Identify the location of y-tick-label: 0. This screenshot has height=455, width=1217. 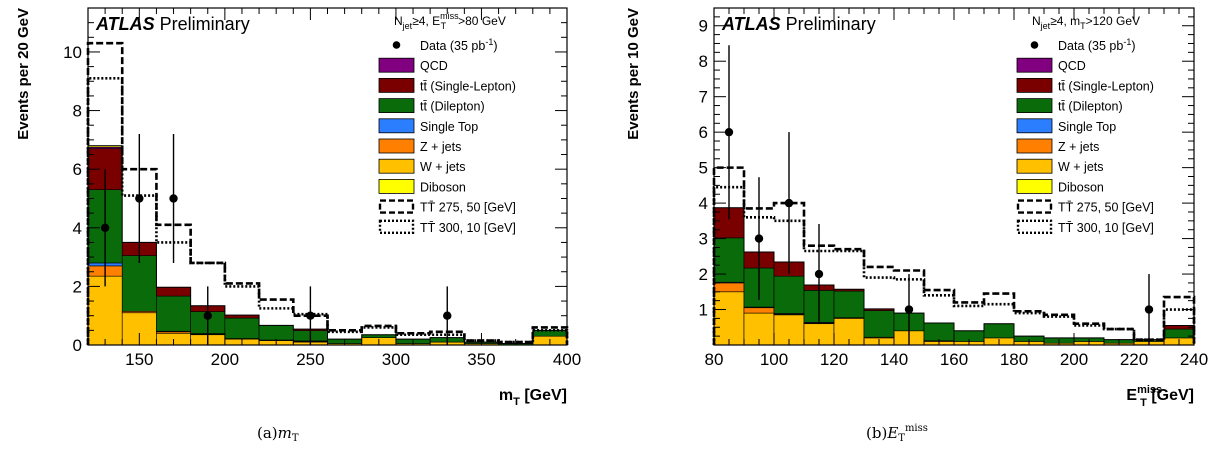
(77, 345).